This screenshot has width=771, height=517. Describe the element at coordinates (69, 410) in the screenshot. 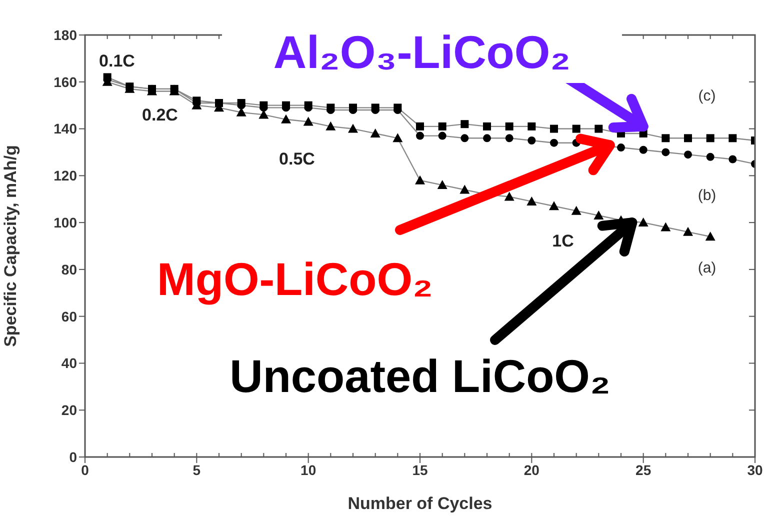

I see `y-tick-label: 20` at that location.